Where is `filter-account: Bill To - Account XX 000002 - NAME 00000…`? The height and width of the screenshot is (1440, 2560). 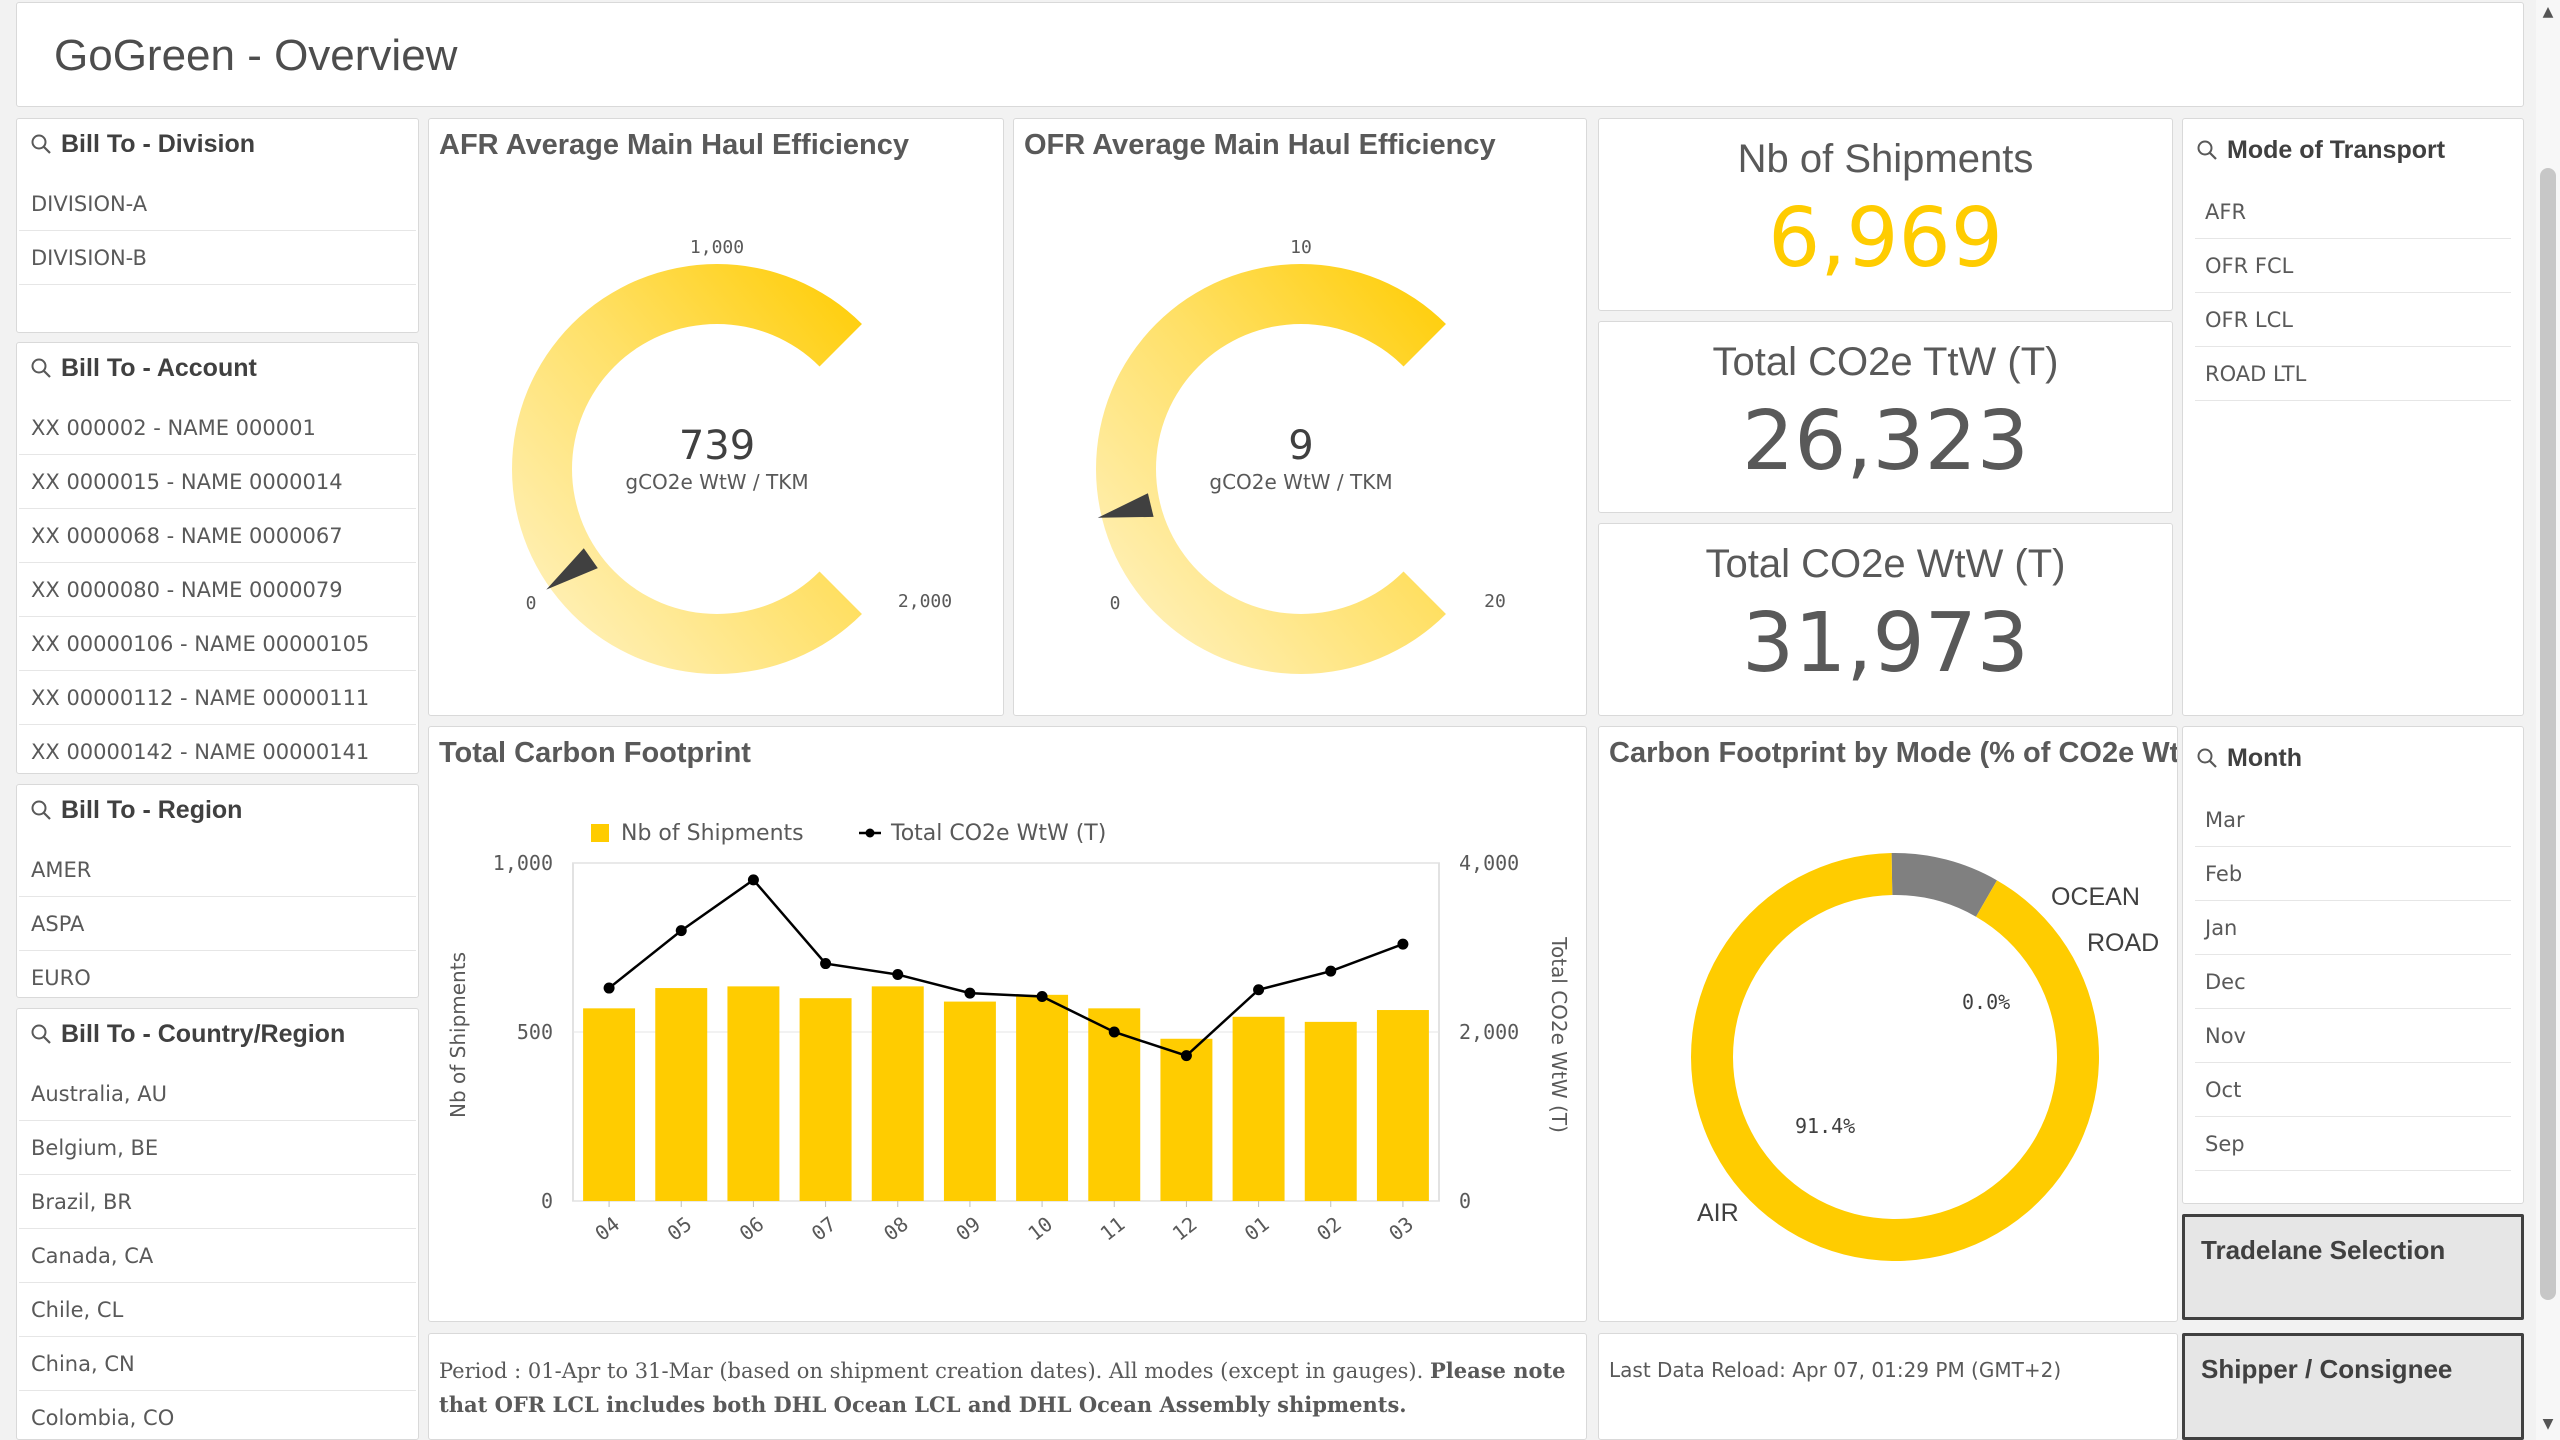
filter-account: Bill To - Account XX 000002 - NAME 00000… is located at coordinates (217, 558).